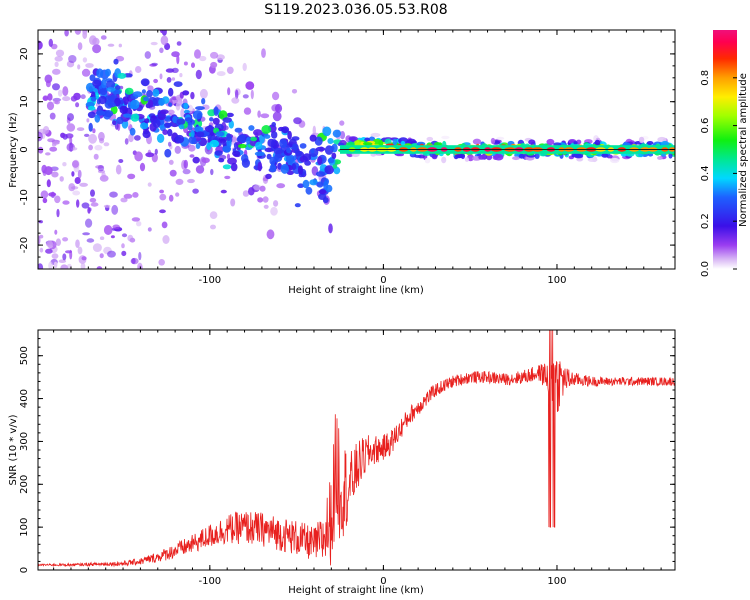  Describe the element at coordinates (383, 581) in the screenshot. I see `x-tick-label: 0` at that location.